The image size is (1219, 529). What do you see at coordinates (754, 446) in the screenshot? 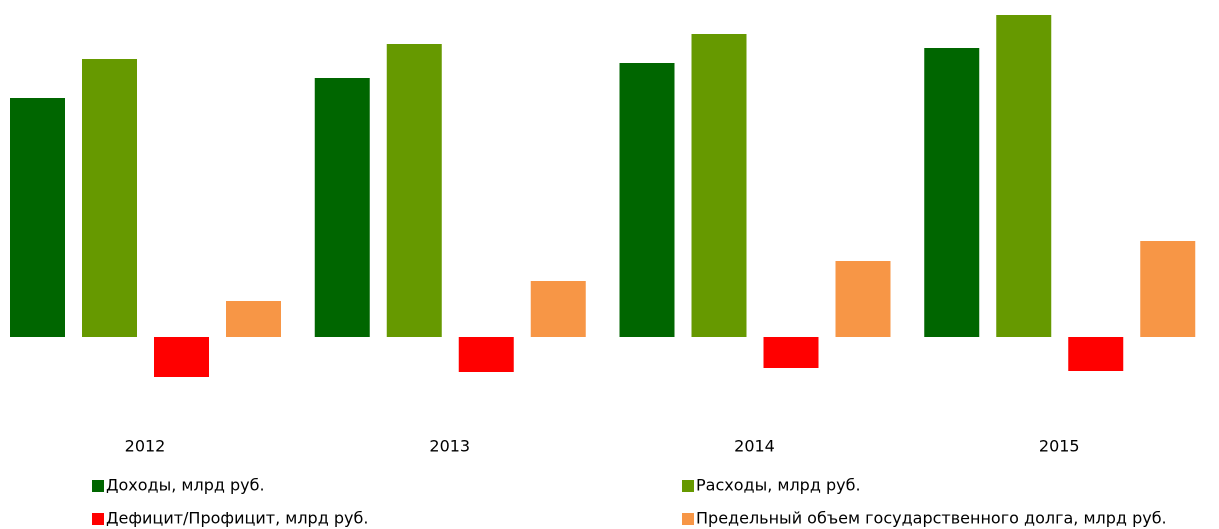
I see `x-tick-label: 2014` at bounding box center [754, 446].